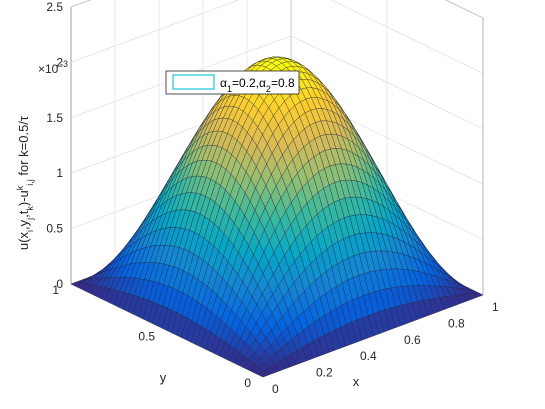  I want to click on y-tick-label: 0, so click(247, 383).